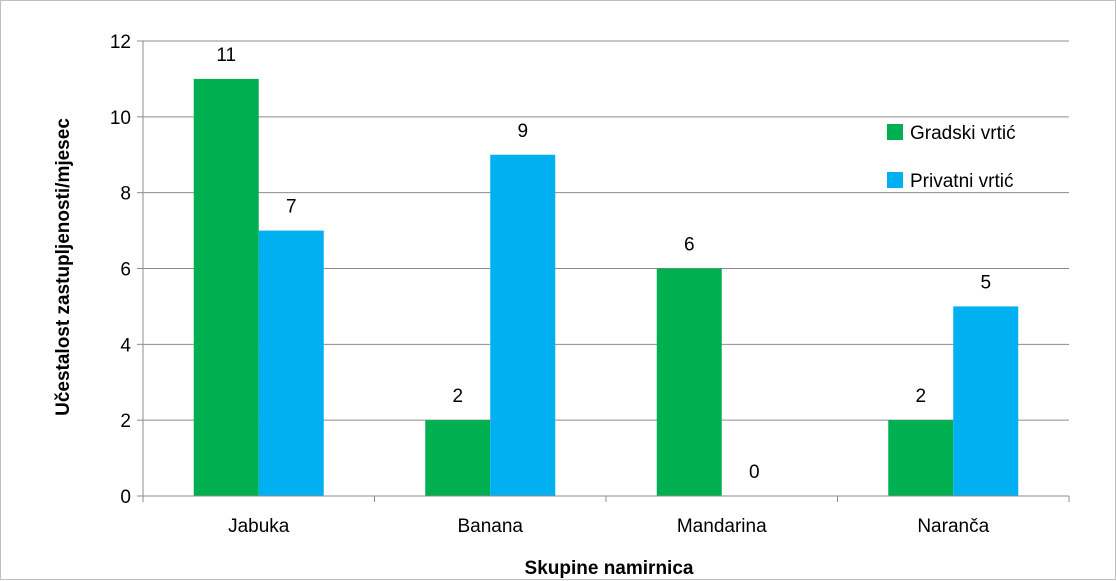  I want to click on category-label: Naranča, so click(953, 526).